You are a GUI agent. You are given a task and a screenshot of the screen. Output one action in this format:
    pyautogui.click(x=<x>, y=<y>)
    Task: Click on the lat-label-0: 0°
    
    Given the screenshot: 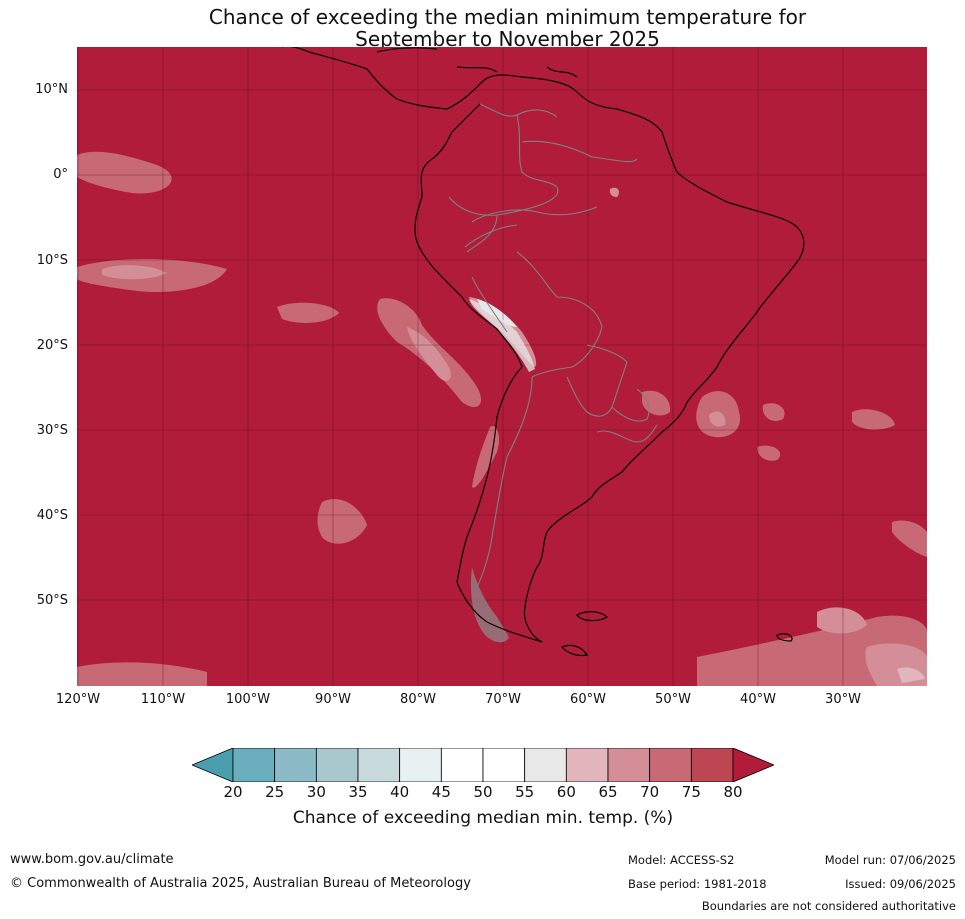 What is the action you would take?
    pyautogui.click(x=60, y=174)
    